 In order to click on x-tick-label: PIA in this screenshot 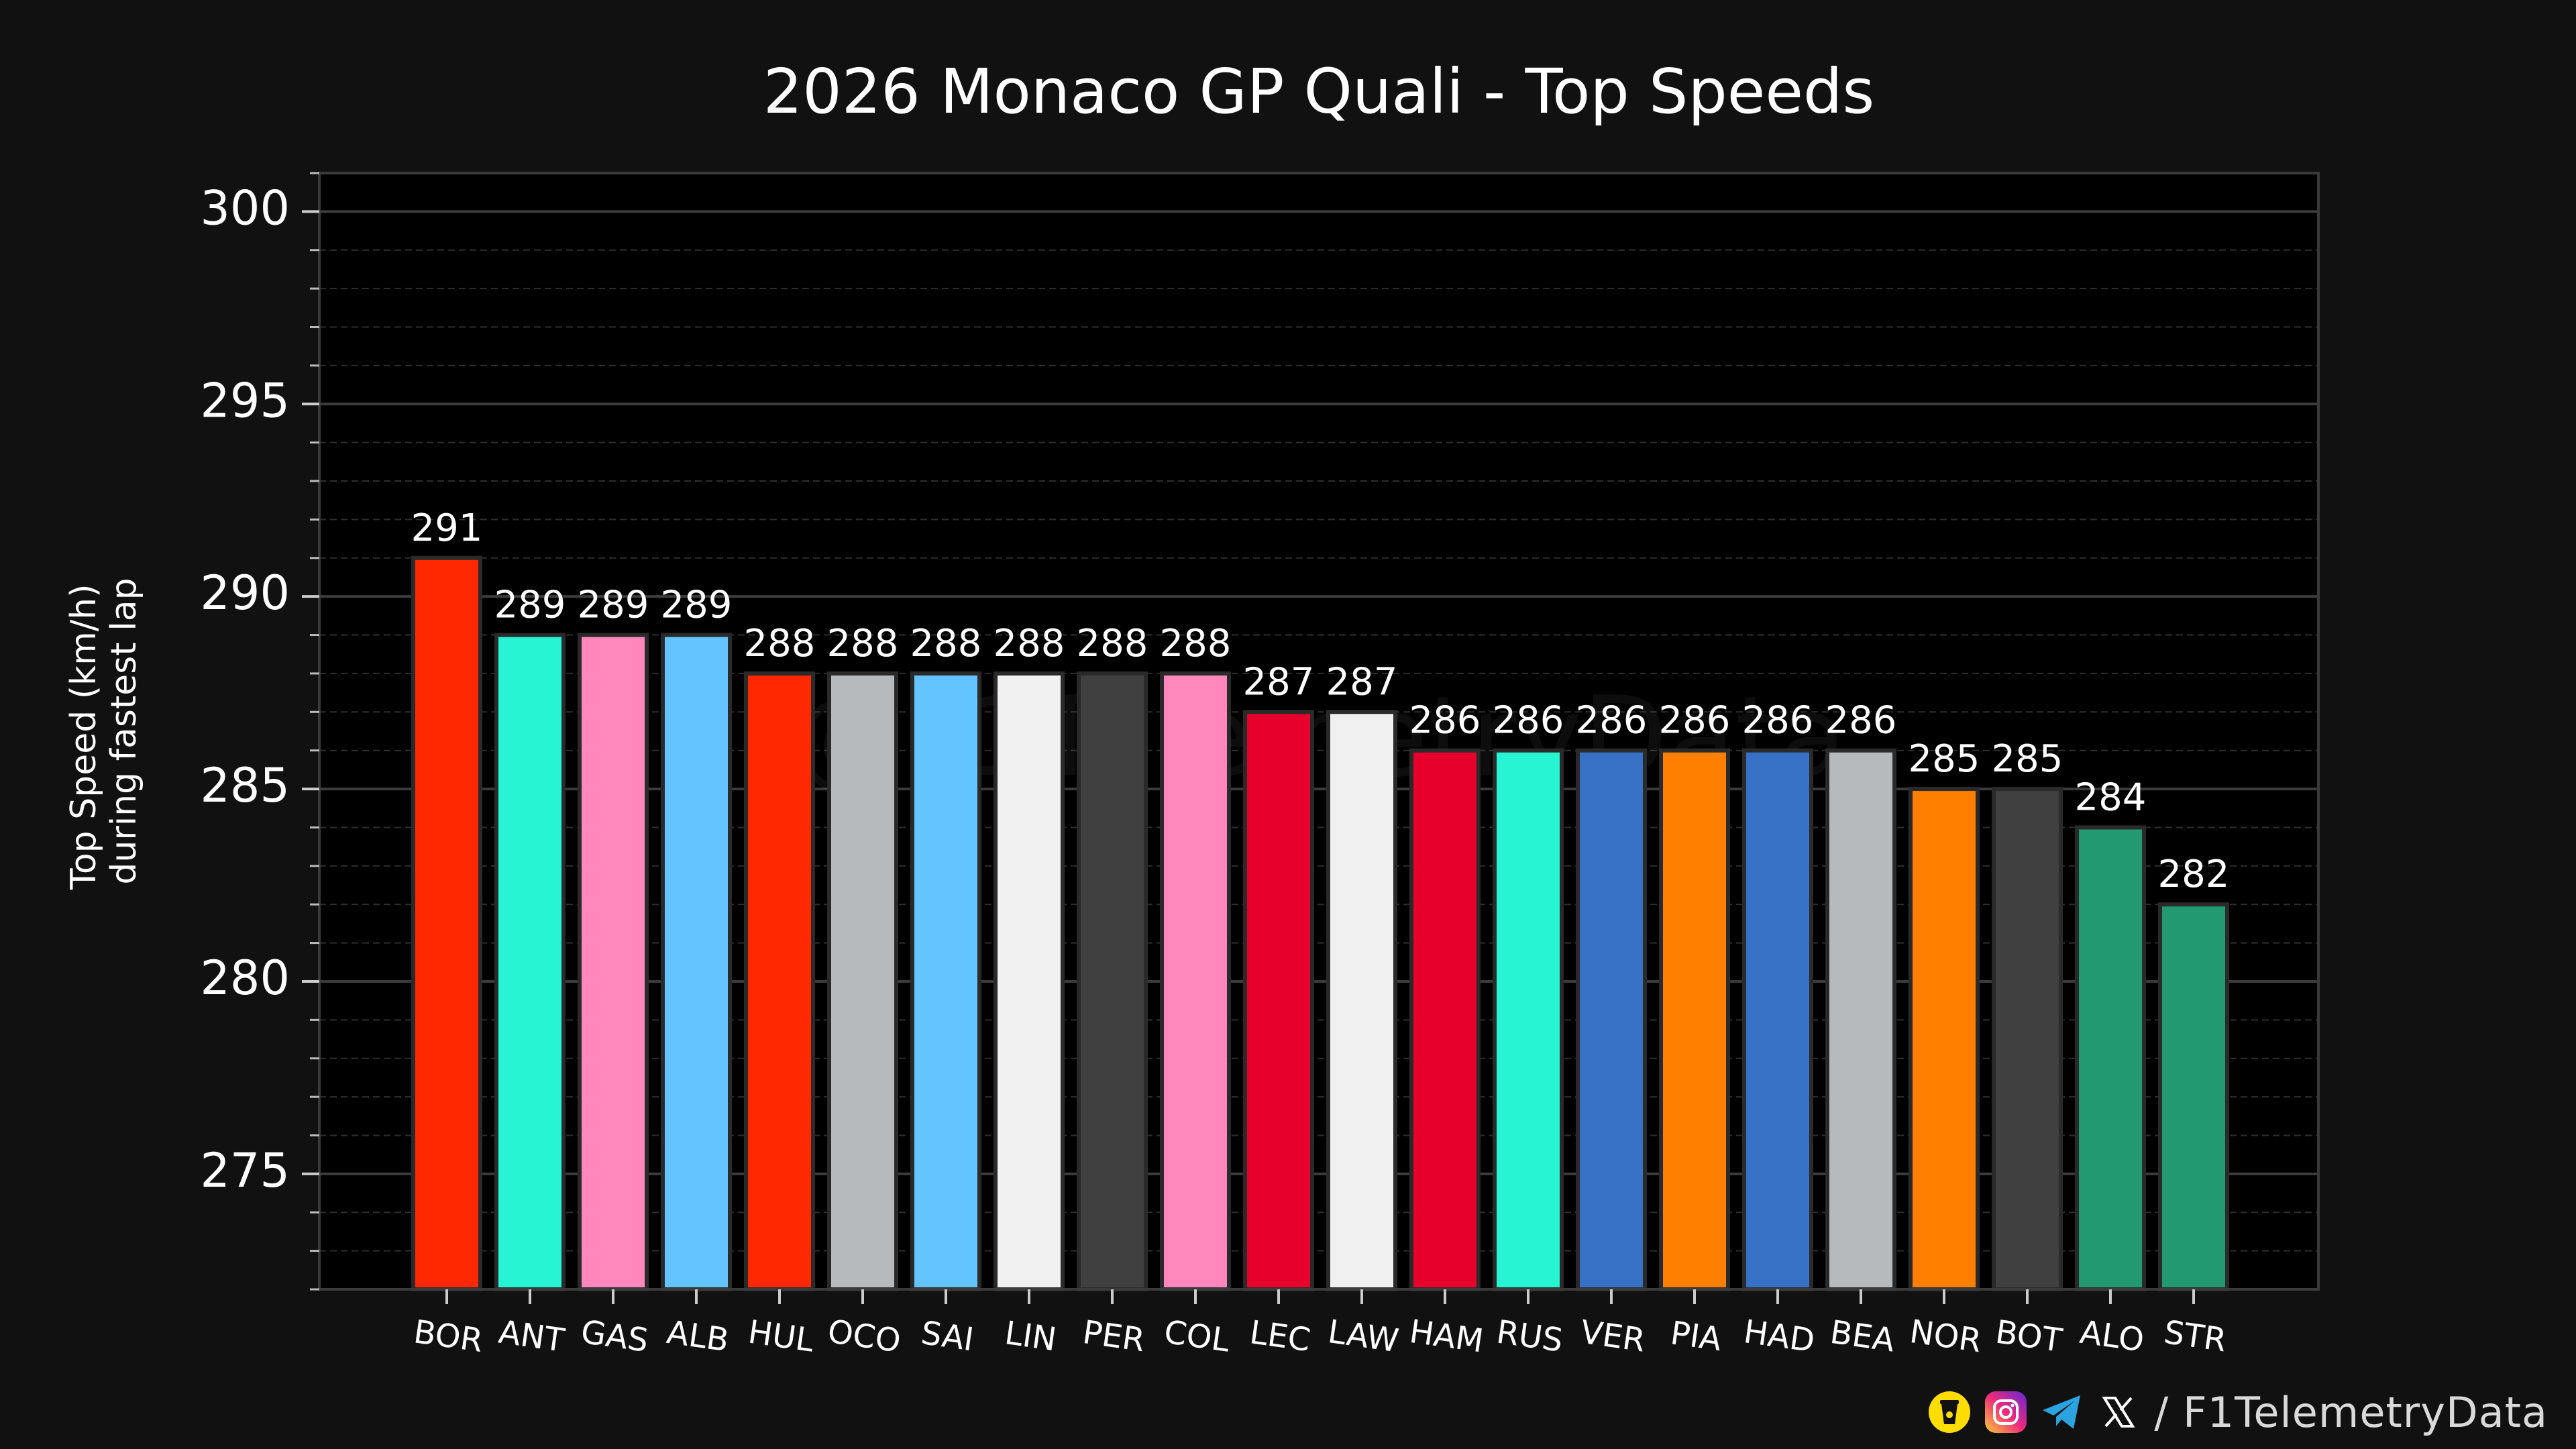, I will do `click(1696, 1336)`.